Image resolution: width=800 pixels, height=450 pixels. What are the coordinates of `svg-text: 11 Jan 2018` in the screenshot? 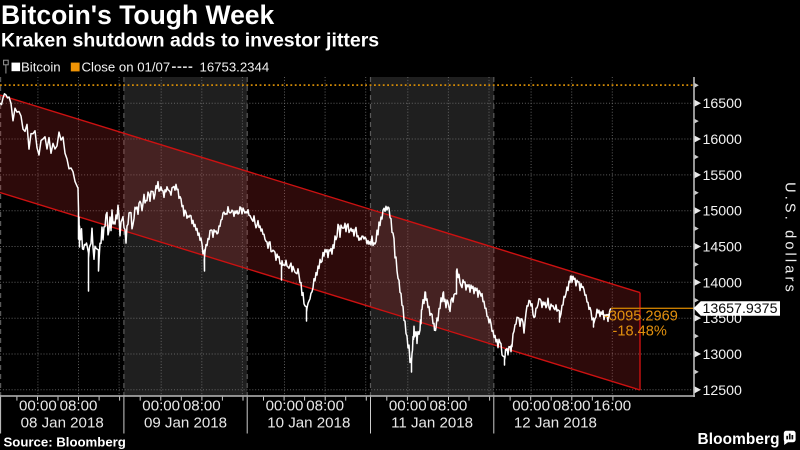 It's located at (432, 423).